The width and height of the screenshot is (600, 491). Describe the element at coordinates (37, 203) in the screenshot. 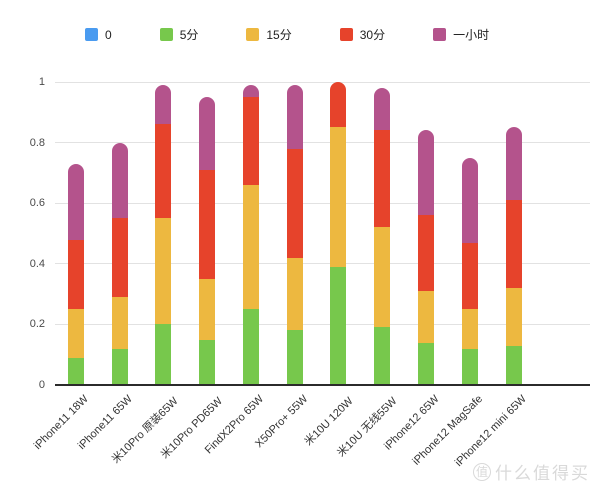

I see `y-axis-tick-label: 0.6` at that location.